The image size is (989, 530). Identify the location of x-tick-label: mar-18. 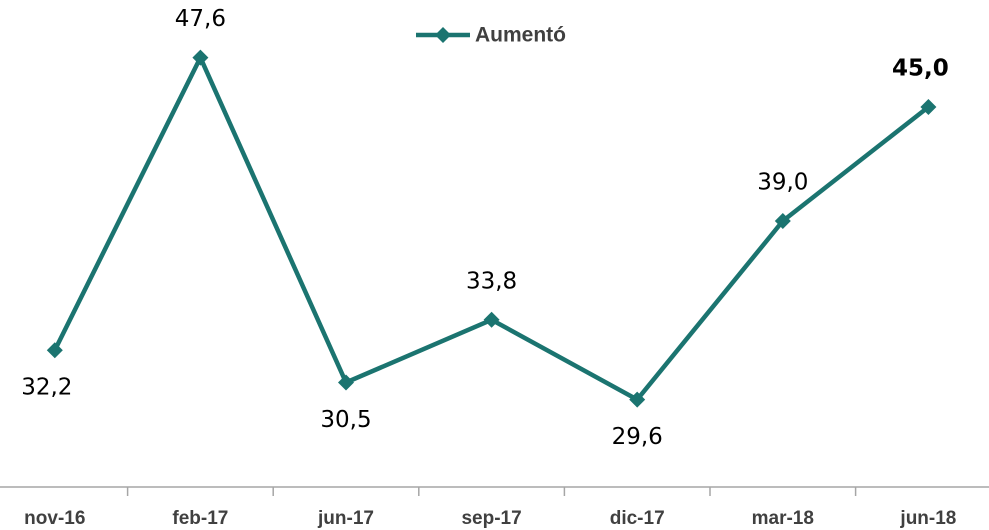
(783, 518).